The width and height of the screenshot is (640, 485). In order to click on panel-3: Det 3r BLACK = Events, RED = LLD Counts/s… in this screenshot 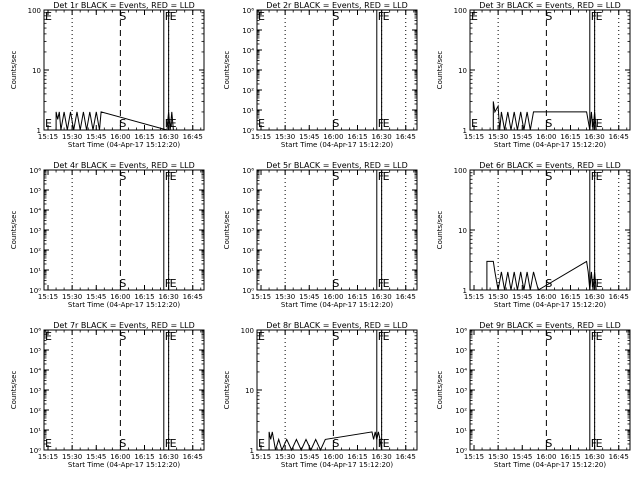, I will do `click(533, 75)`.